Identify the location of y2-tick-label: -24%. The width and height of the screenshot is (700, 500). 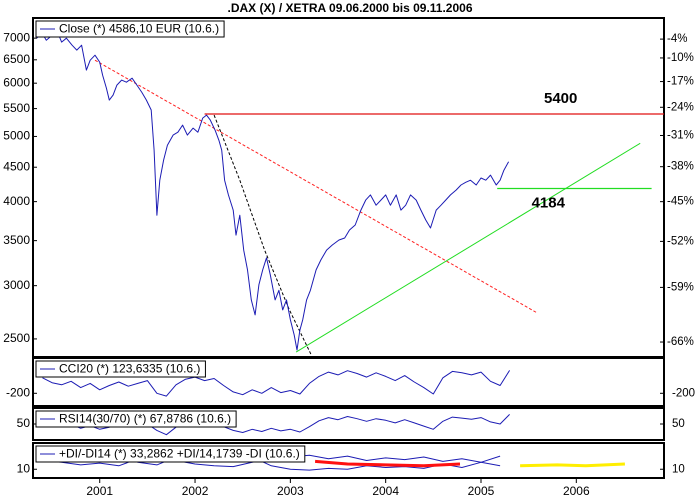
(680, 107).